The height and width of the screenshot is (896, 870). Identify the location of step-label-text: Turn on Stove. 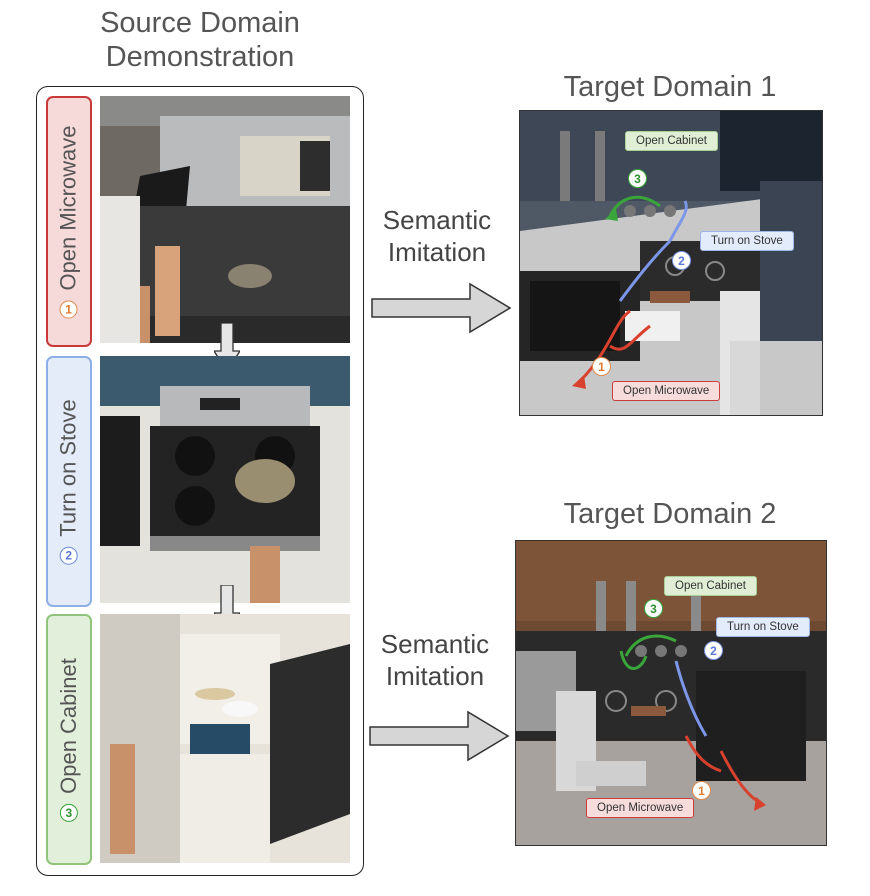
(68, 467).